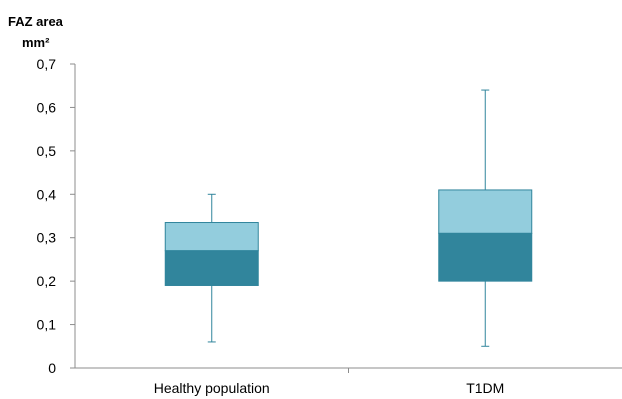 This screenshot has height=399, width=622. What do you see at coordinates (212, 388) in the screenshot?
I see `x-category-label: Healthy population` at bounding box center [212, 388].